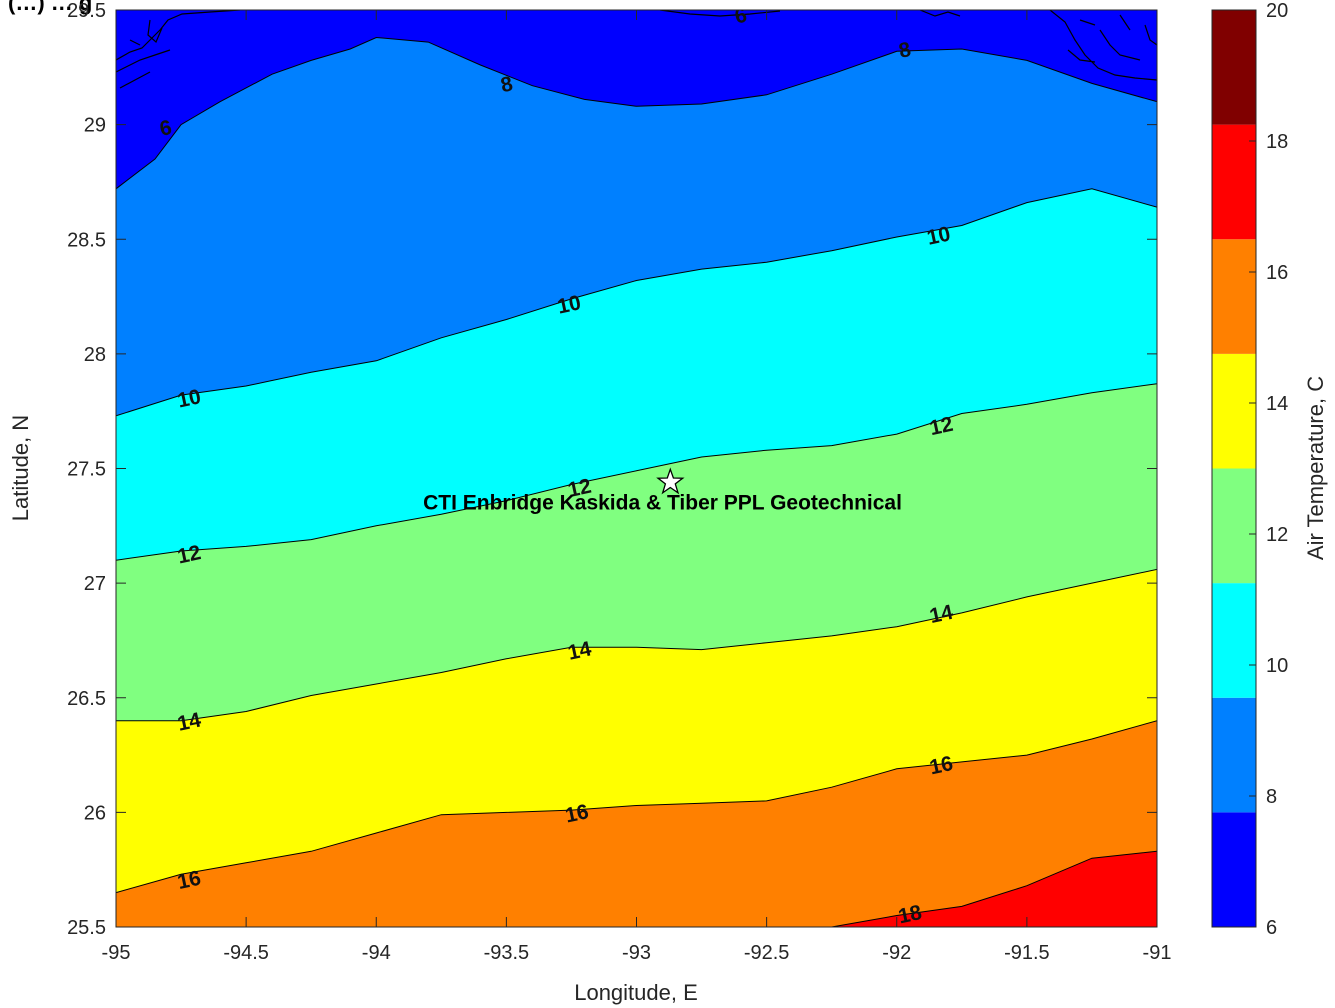 The width and height of the screenshot is (1335, 1008). What do you see at coordinates (95, 584) in the screenshot?
I see `y-tick-label: 27` at bounding box center [95, 584].